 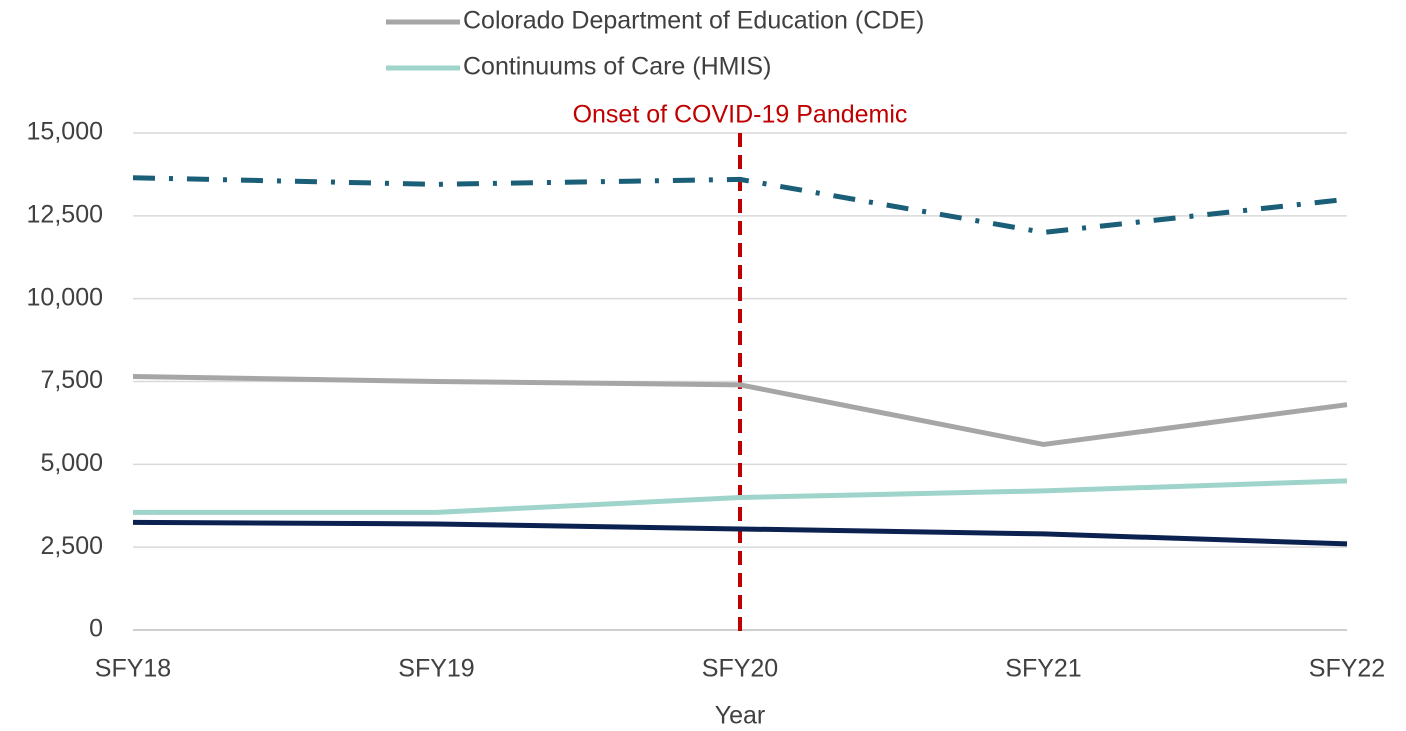 I want to click on y-tick-label: 10,000, so click(x=65, y=297).